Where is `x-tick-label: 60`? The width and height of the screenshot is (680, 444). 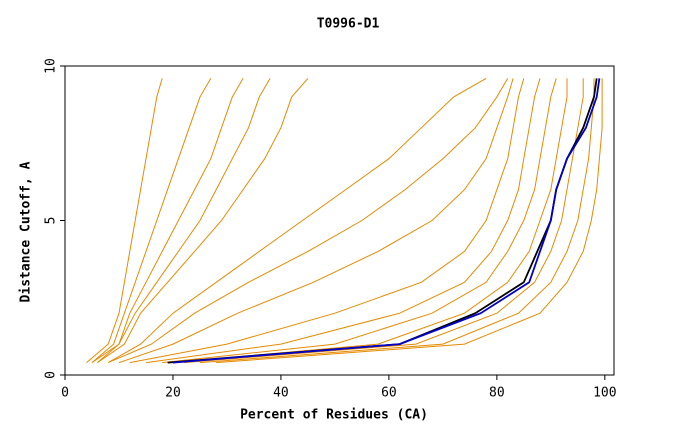 x-tick-label: 60 is located at coordinates (389, 393).